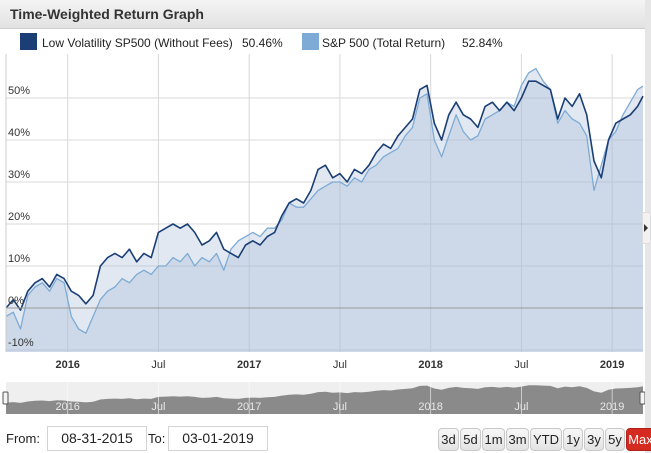 Image resolution: width=651 pixels, height=453 pixels. I want to click on navigator-right-handle, so click(642, 398).